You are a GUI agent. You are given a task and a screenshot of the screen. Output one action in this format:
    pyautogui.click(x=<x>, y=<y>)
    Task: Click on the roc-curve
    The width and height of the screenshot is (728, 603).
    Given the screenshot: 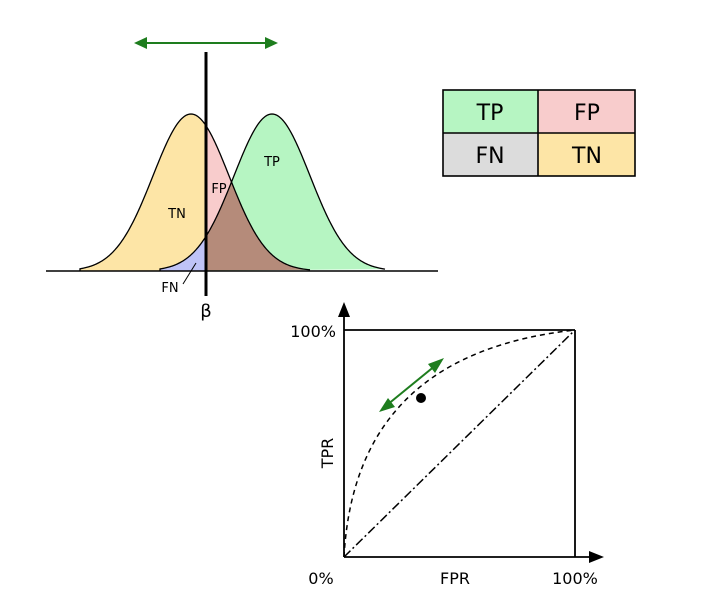 What is the action you would take?
    pyautogui.click(x=459, y=443)
    